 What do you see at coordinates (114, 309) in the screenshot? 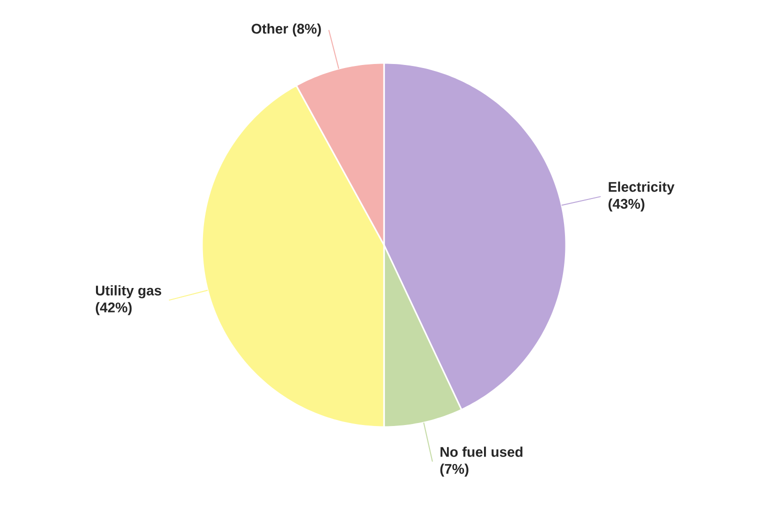
I see `data-label: (42%)` at bounding box center [114, 309].